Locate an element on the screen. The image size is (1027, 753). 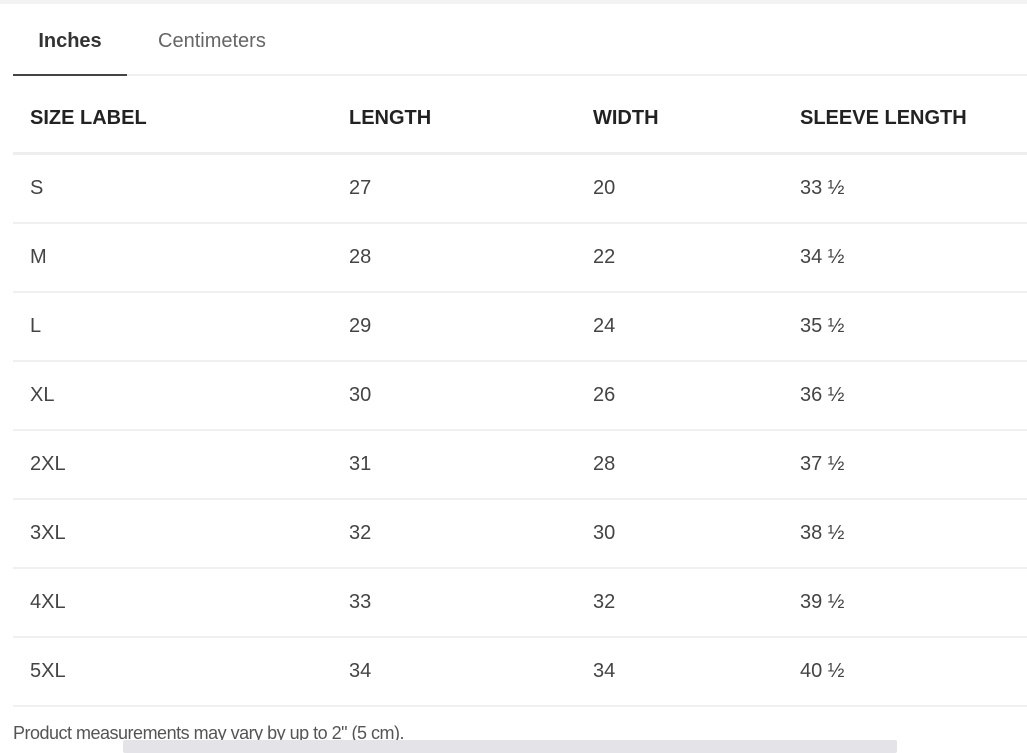
cell-width: 22 is located at coordinates (696, 258).